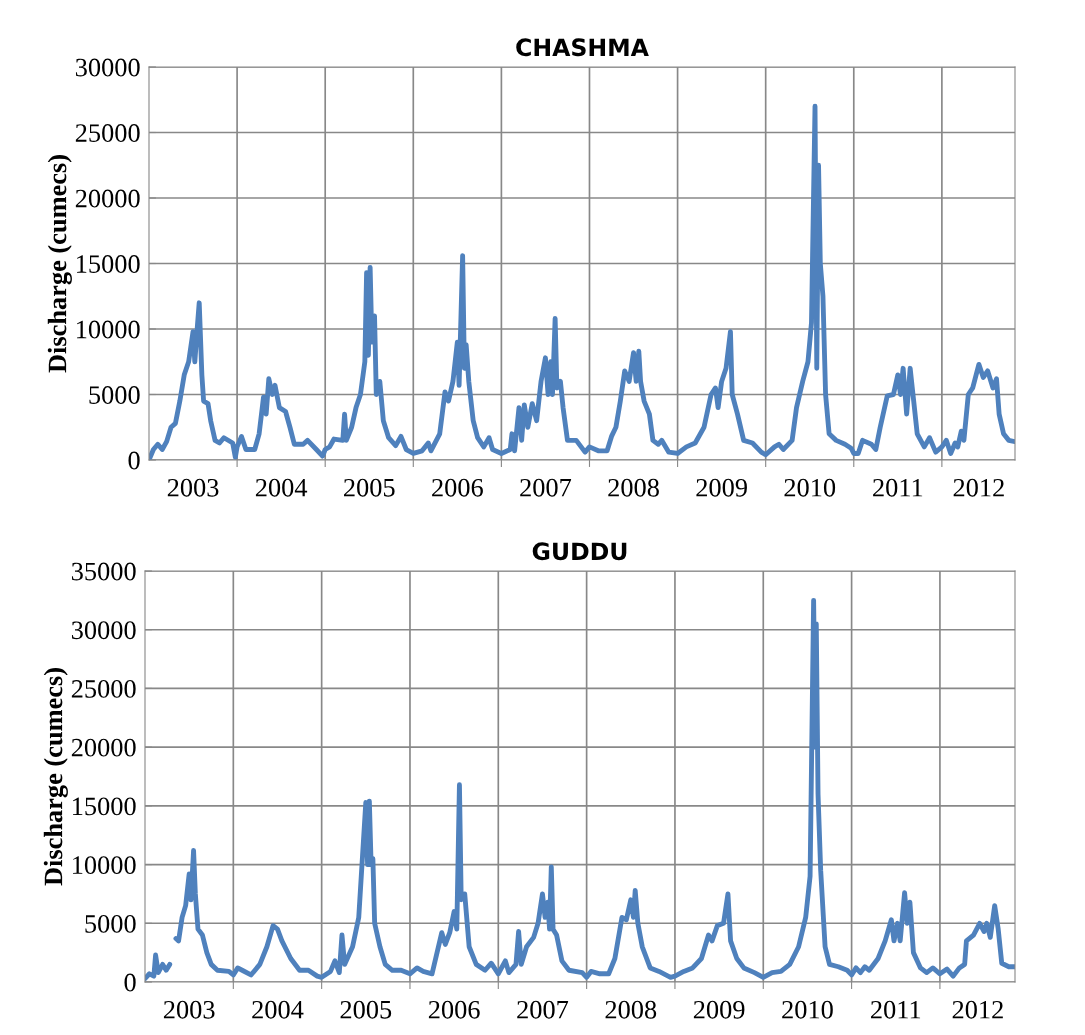  What do you see at coordinates (579, 551) in the screenshot?
I see `chart-title: GUDDU` at bounding box center [579, 551].